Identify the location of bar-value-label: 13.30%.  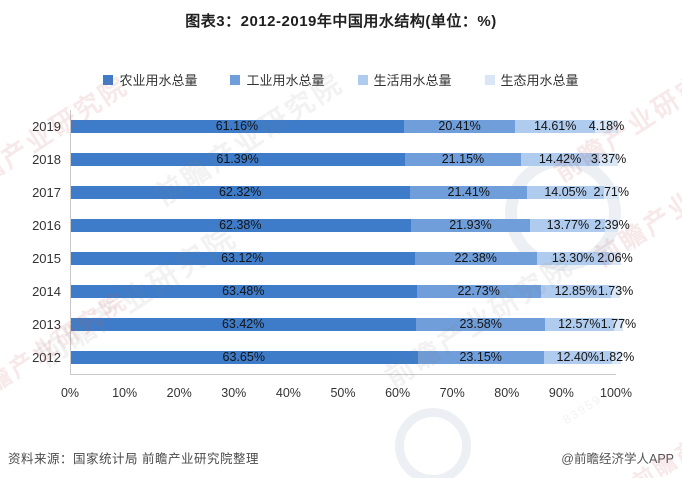
(573, 258).